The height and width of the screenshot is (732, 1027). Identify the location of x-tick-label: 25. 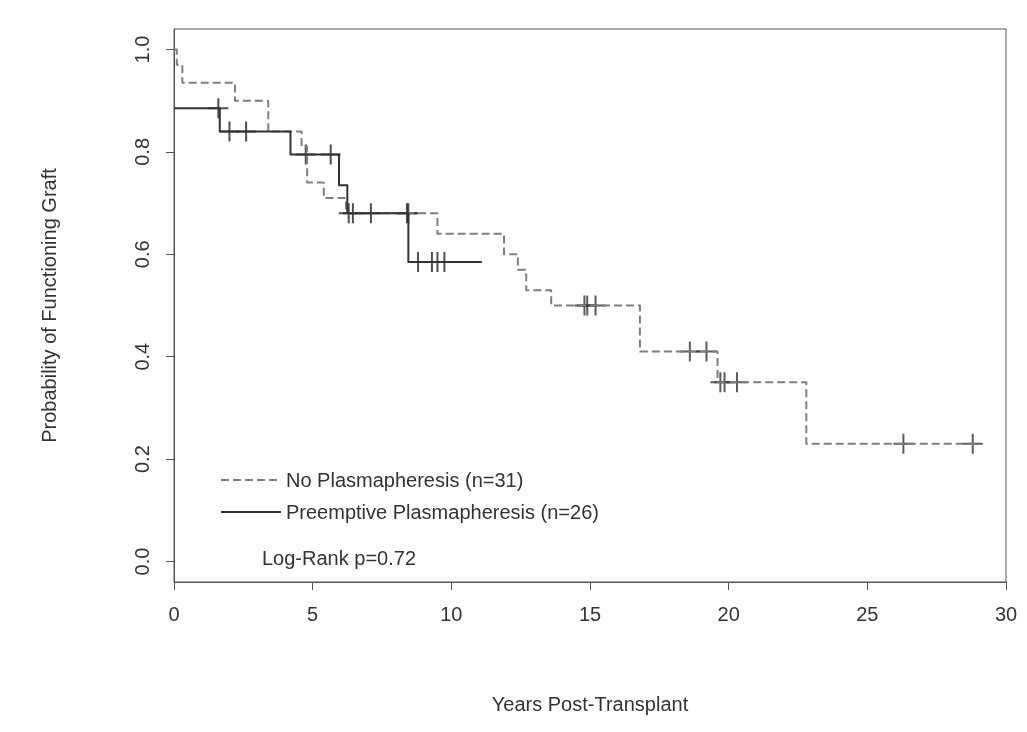
(867, 614).